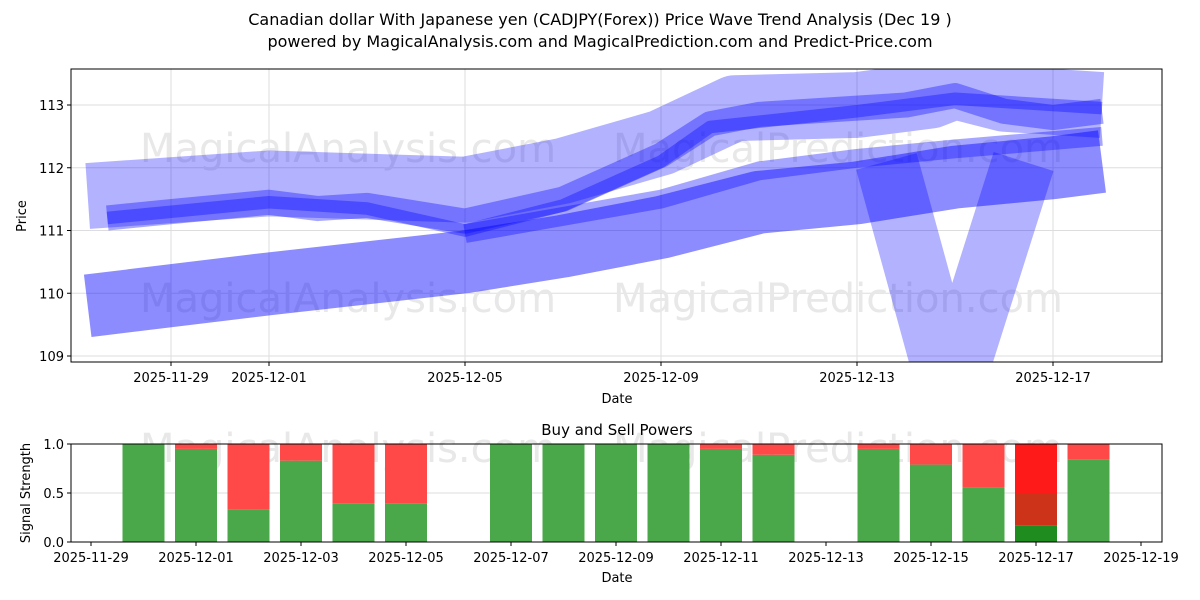 Image resolution: width=1200 pixels, height=600 pixels. Describe the element at coordinates (22, 216) in the screenshot. I see `y-axis-label: Price` at that location.